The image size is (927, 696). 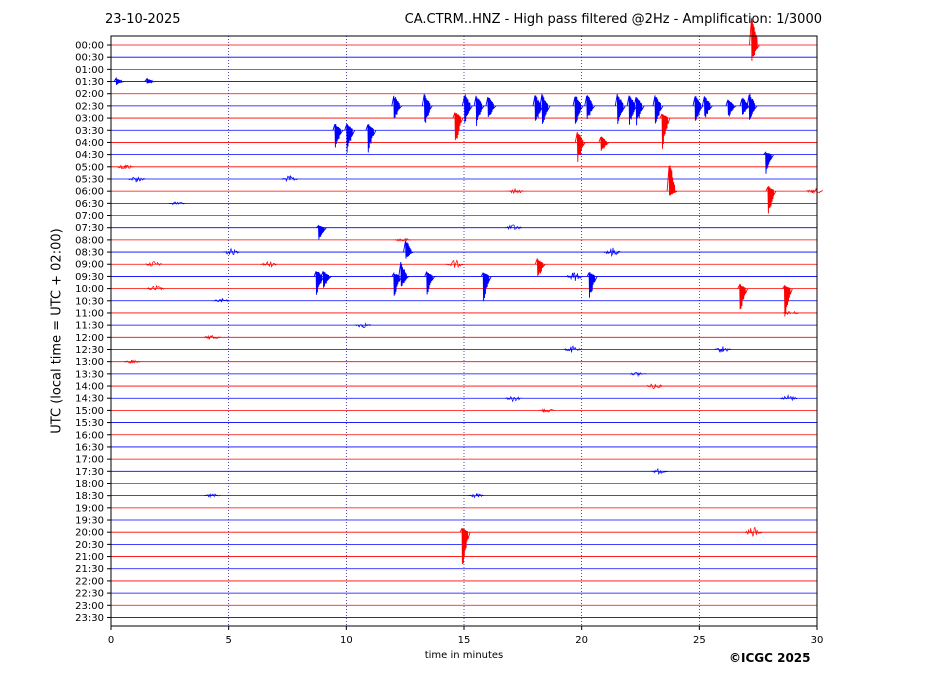 I want to click on y-tick-label: 00:30, so click(x=89, y=58).